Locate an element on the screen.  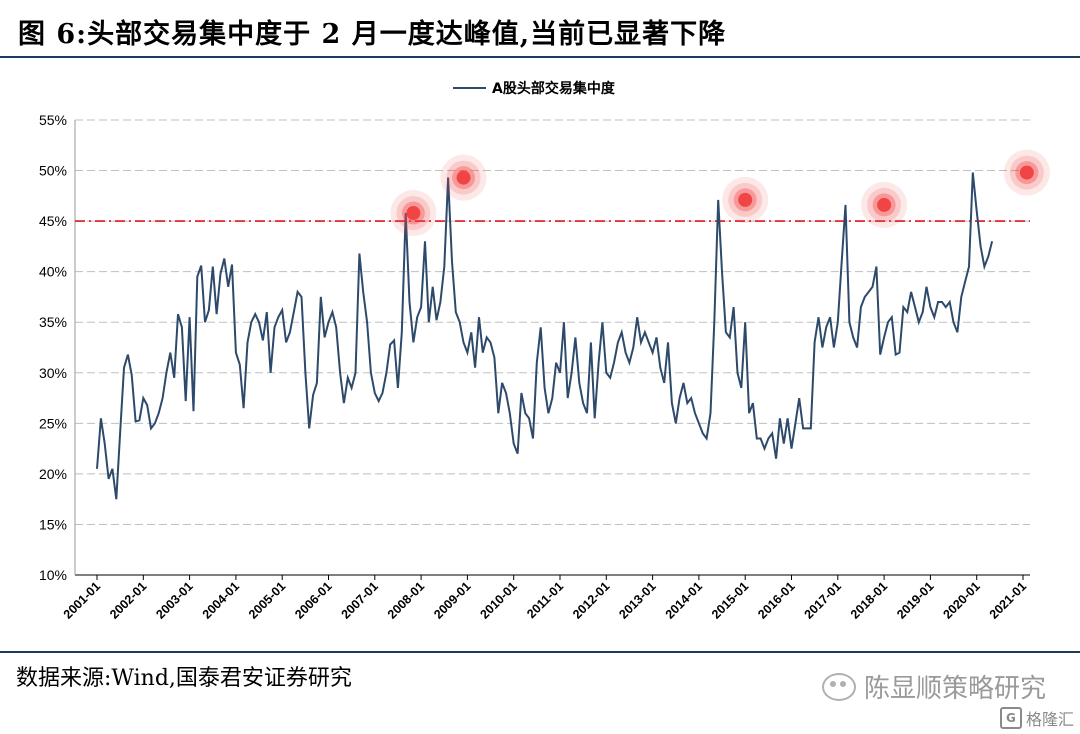
x-tick-label: 2010-01 is located at coordinates (498, 600).